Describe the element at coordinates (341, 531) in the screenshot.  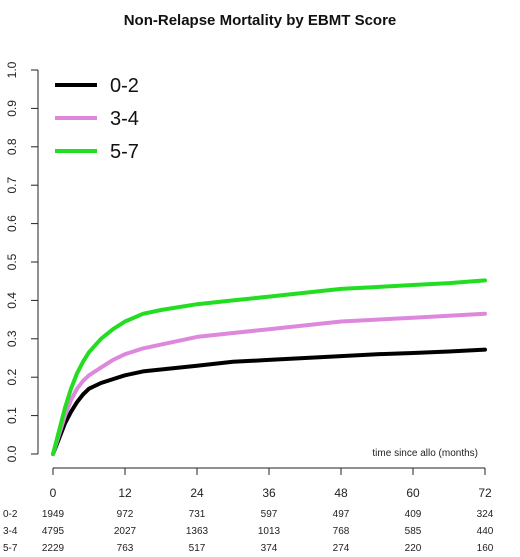
I see `risk-cell: 768` at that location.